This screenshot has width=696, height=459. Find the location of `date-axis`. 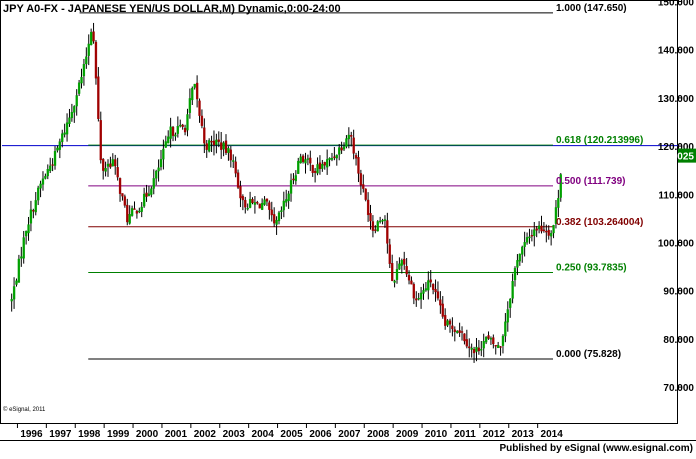

date-axis is located at coordinates (348, 432).